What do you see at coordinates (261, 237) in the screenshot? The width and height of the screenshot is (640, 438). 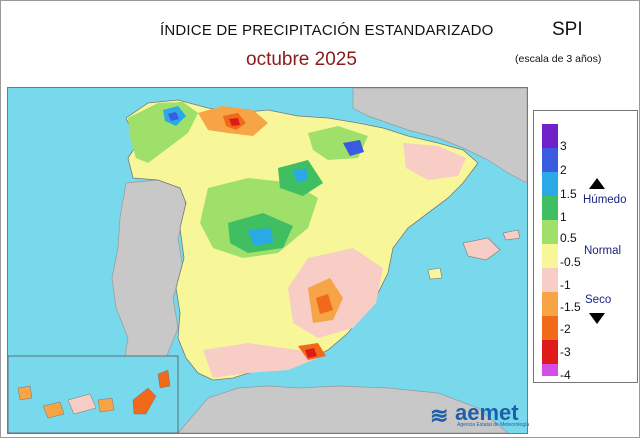 I see `spi-very-wet-central` at bounding box center [261, 237].